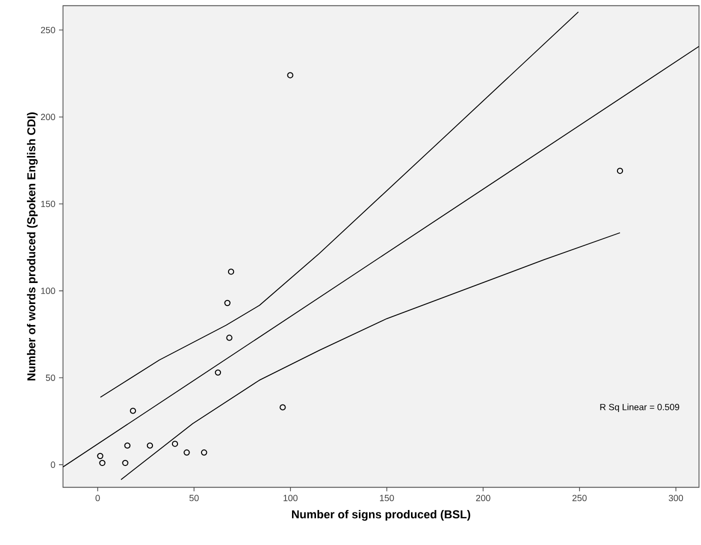 The width and height of the screenshot is (701, 545). What do you see at coordinates (48, 30) in the screenshot?
I see `y-tick-label: 250` at bounding box center [48, 30].